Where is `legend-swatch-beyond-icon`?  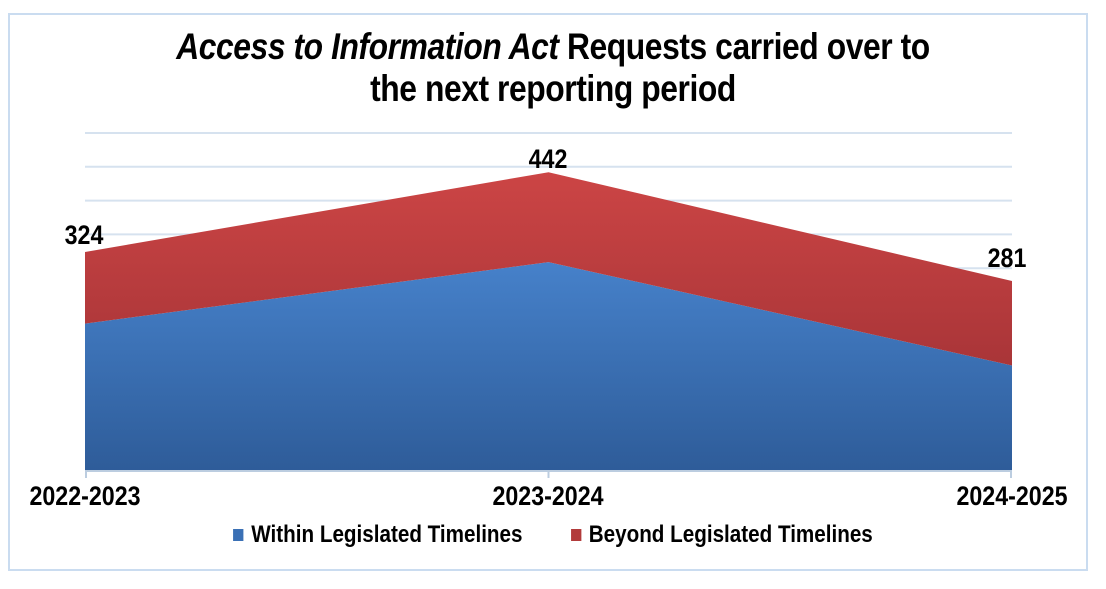
legend-swatch-beyond-icon is located at coordinates (575, 535).